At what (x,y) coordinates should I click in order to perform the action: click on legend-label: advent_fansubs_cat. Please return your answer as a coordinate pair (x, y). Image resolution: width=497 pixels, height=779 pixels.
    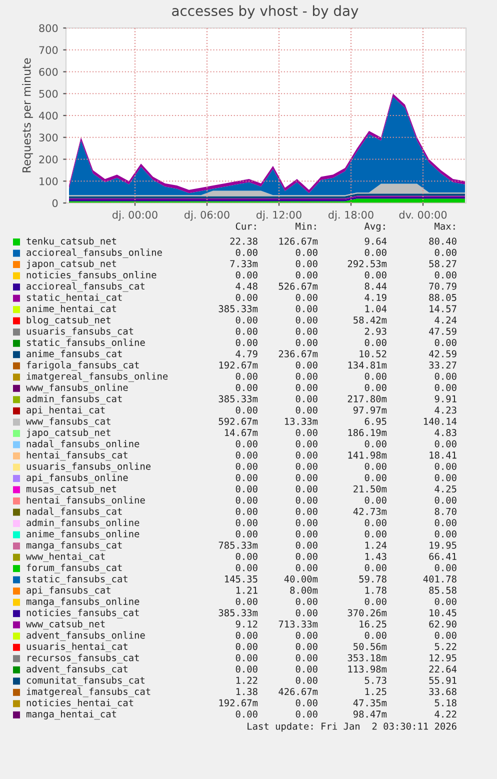
    Looking at the image, I should click on (77, 670).